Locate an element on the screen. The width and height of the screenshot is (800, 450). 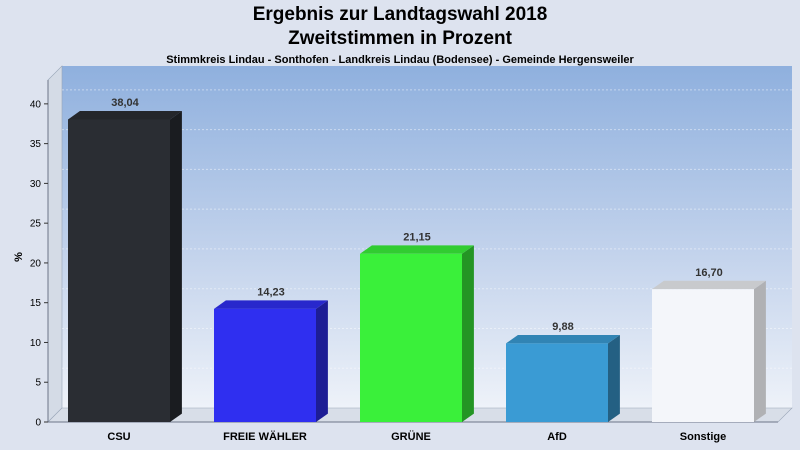
y-tick-label: 5 is located at coordinates (38, 383).